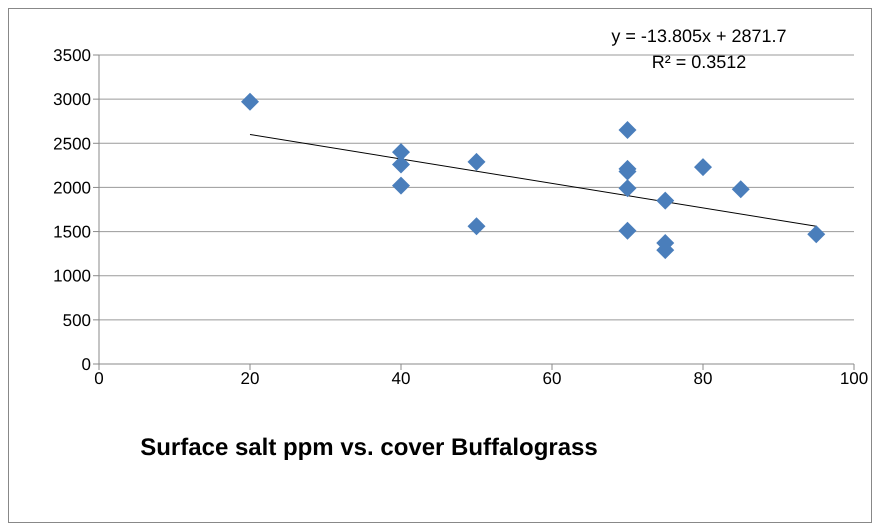  Describe the element at coordinates (72, 276) in the screenshot. I see `y-tick-label: 1000` at that location.